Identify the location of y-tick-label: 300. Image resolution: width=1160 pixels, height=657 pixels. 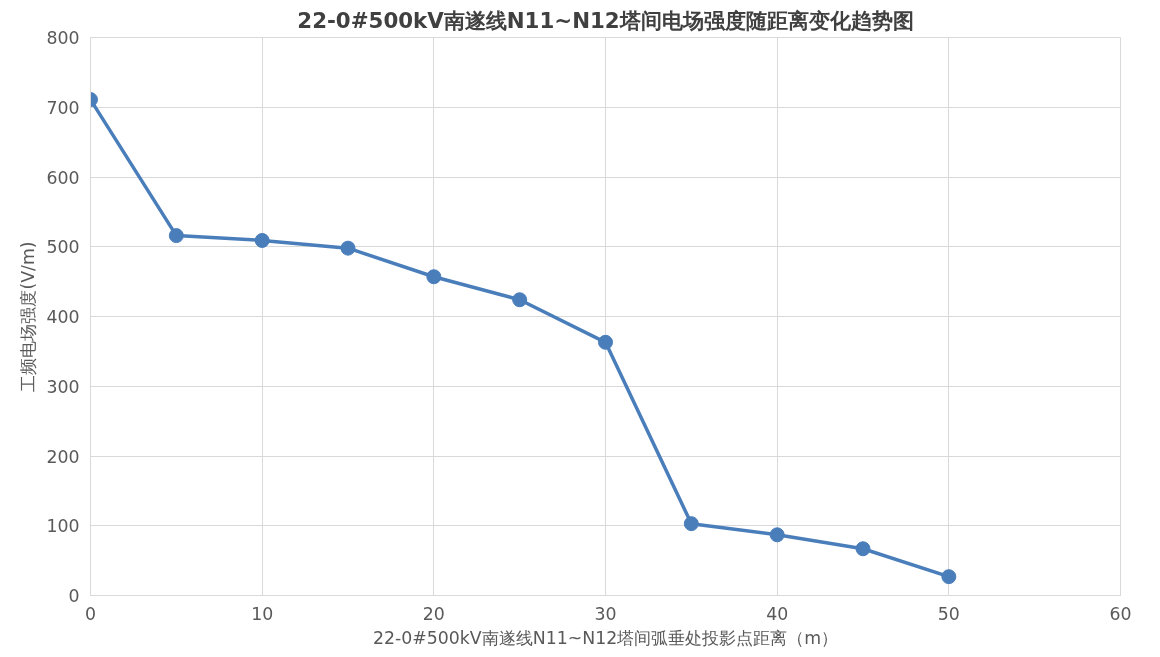
(63, 386).